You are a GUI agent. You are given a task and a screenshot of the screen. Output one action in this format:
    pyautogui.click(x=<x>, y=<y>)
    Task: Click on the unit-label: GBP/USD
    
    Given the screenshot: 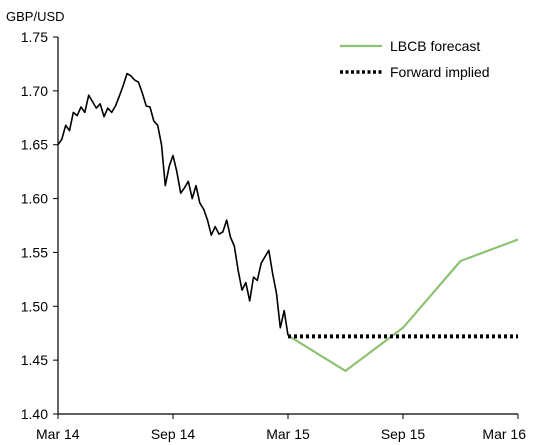 What is the action you would take?
    pyautogui.click(x=35, y=16)
    